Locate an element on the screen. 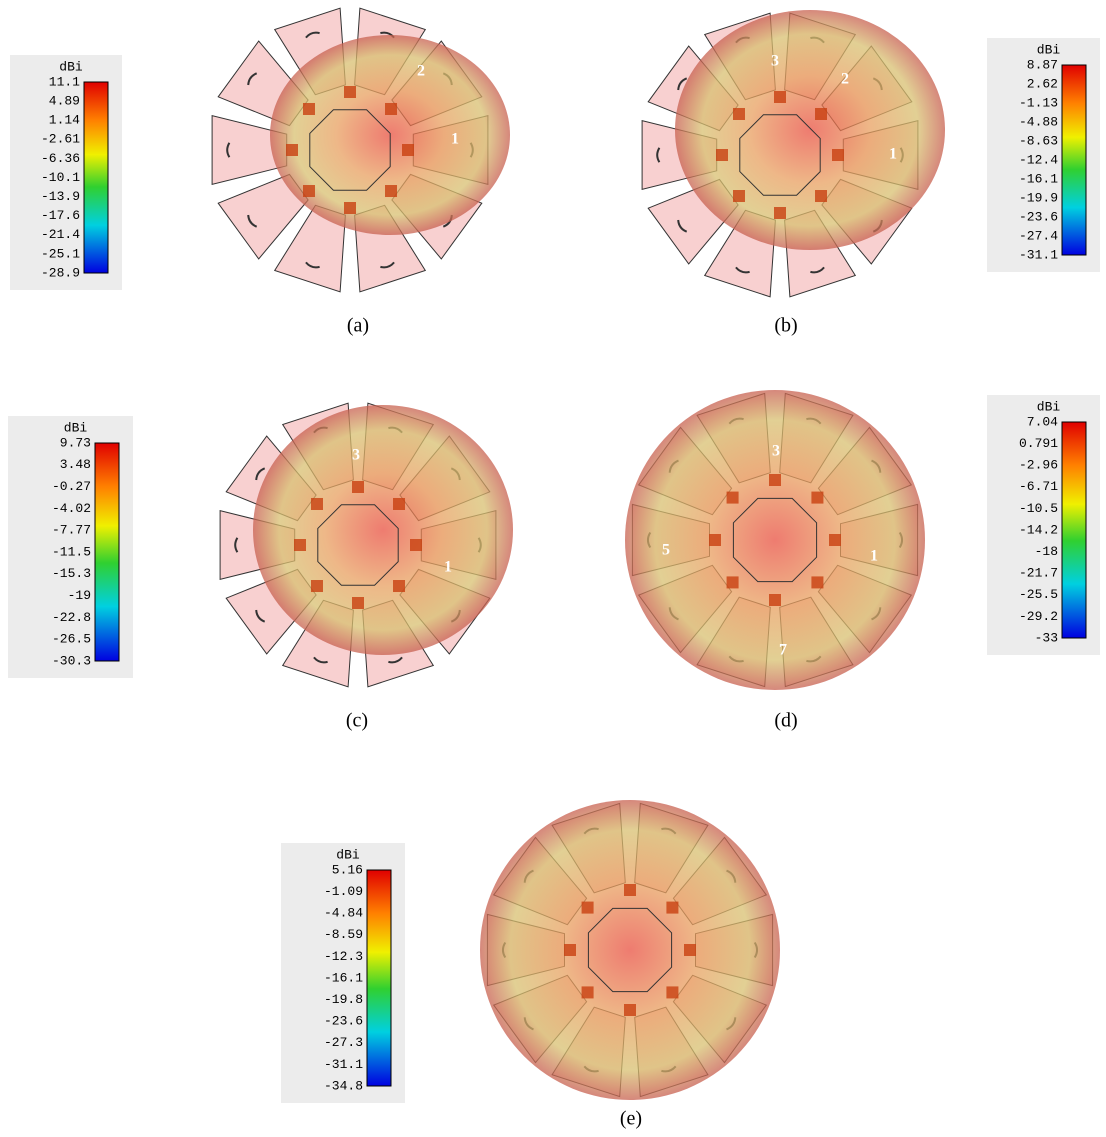 This screenshot has height=1137, width=1106. caption: (e) is located at coordinates (631, 1119).